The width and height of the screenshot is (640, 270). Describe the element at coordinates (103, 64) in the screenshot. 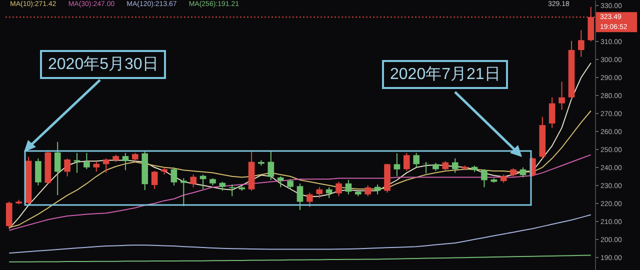

I see `annotation: 2020年5月30日` at that location.